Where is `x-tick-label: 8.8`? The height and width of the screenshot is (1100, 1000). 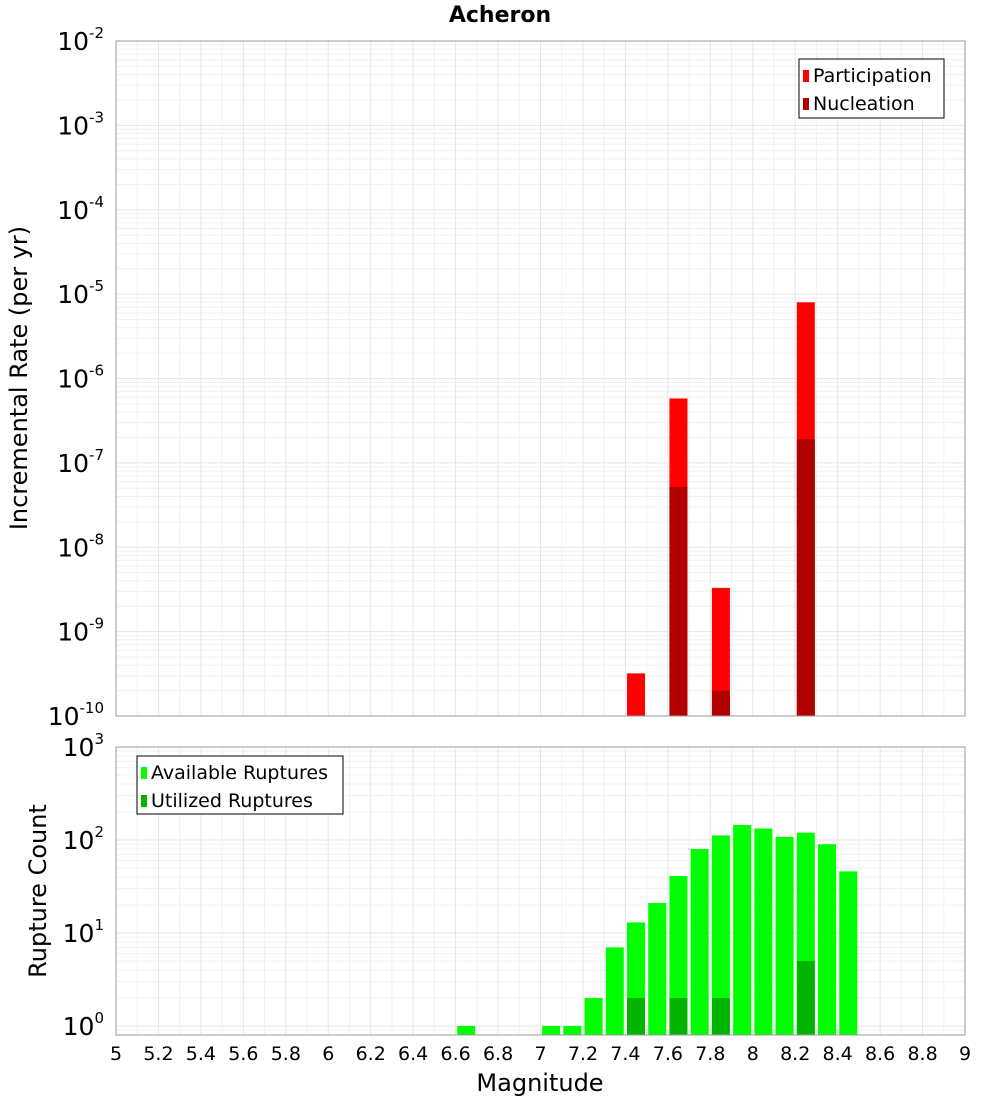 x-tick-label: 8.8 is located at coordinates (922, 1054).